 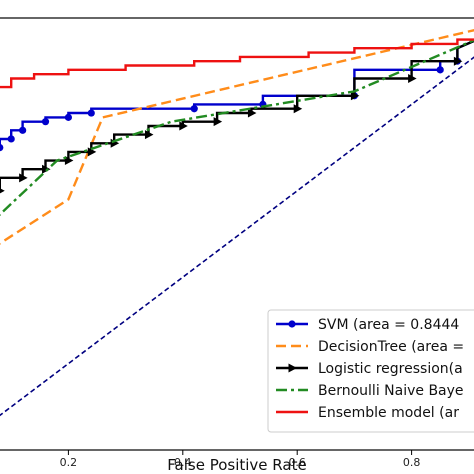 I want to click on legend-entry: Bernoulli Naive Baye, so click(x=370, y=391).